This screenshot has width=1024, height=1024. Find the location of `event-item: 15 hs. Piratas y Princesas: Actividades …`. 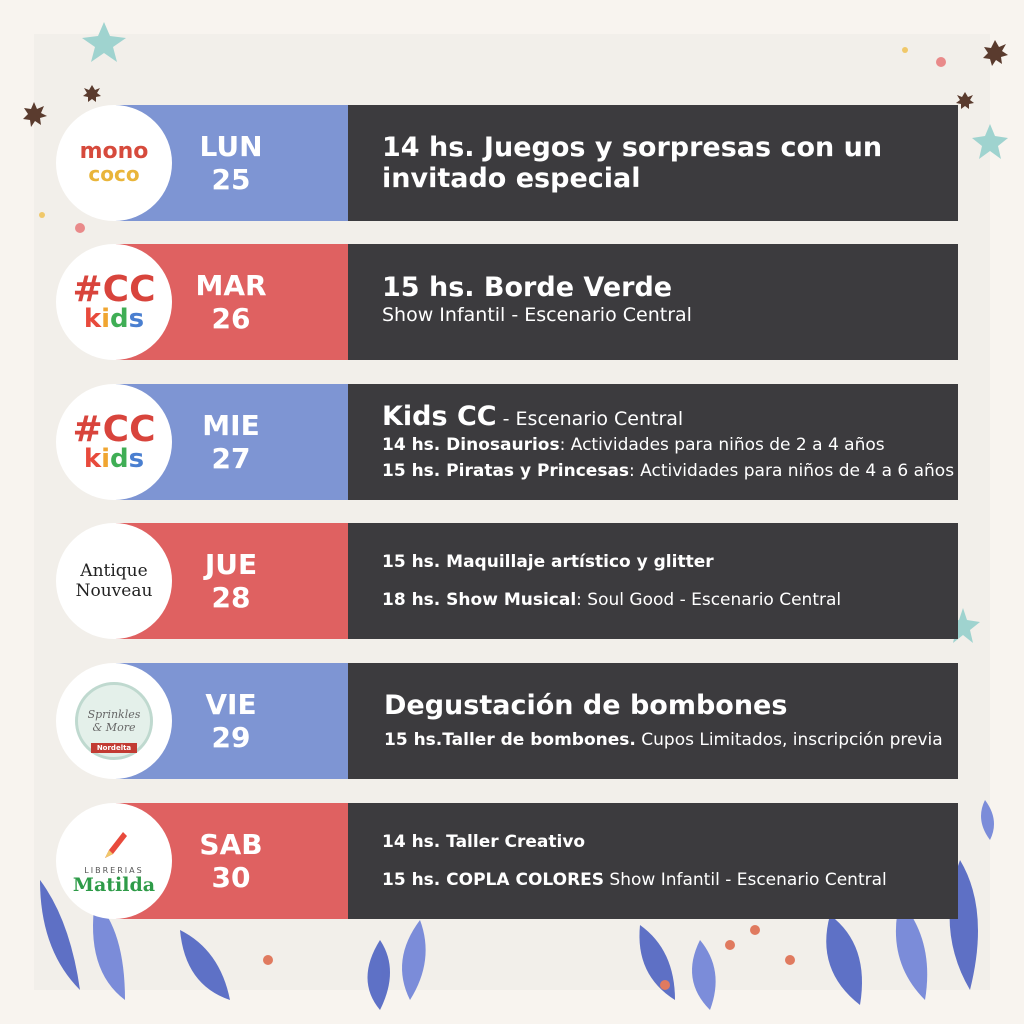

event-item: 15 hs. Piratas y Princesas: Actividades … is located at coordinates (668, 471).